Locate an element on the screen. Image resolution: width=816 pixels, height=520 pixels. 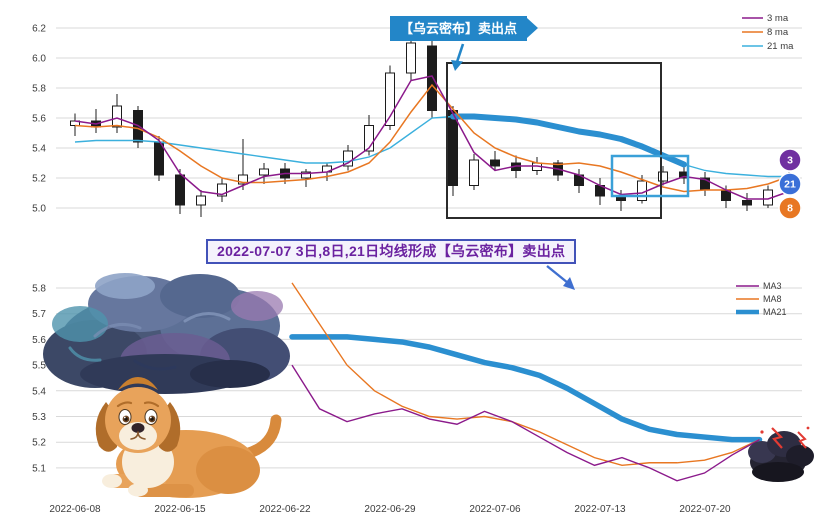
legends: 3 ma 8 ma 21 ma MA3 MA8 MA21 is located at coordinates (765, 165).